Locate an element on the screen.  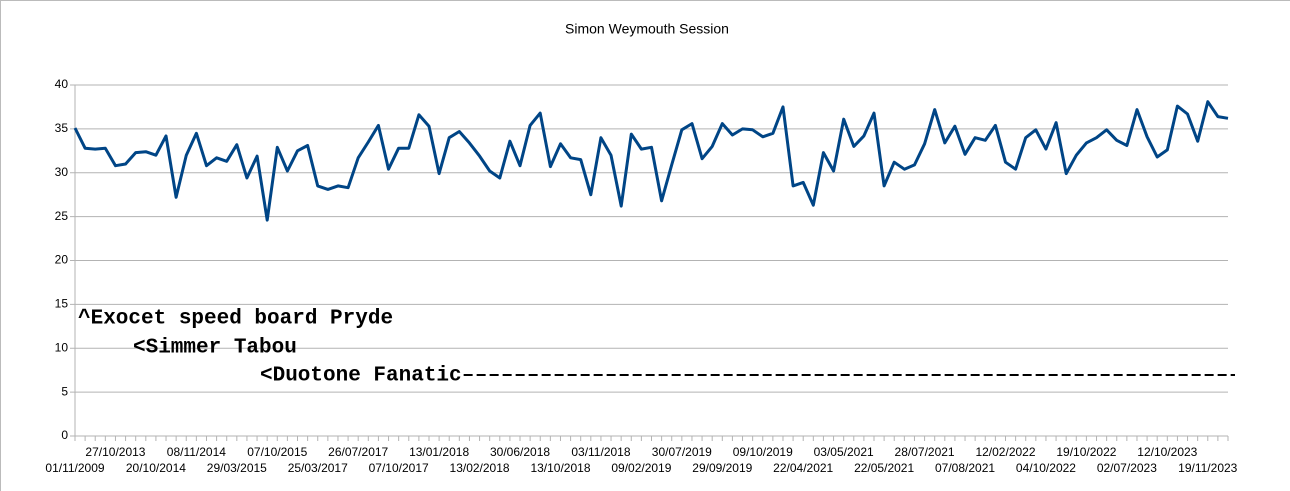
y-tick-label: 10 is located at coordinates (62, 347).